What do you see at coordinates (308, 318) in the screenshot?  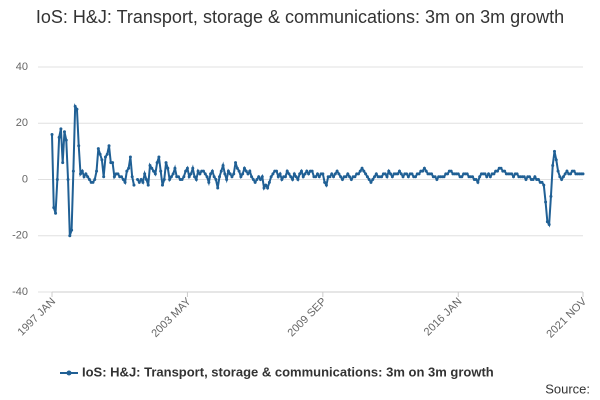 I see `x-tick-label: 2009 SEP` at bounding box center [308, 318].